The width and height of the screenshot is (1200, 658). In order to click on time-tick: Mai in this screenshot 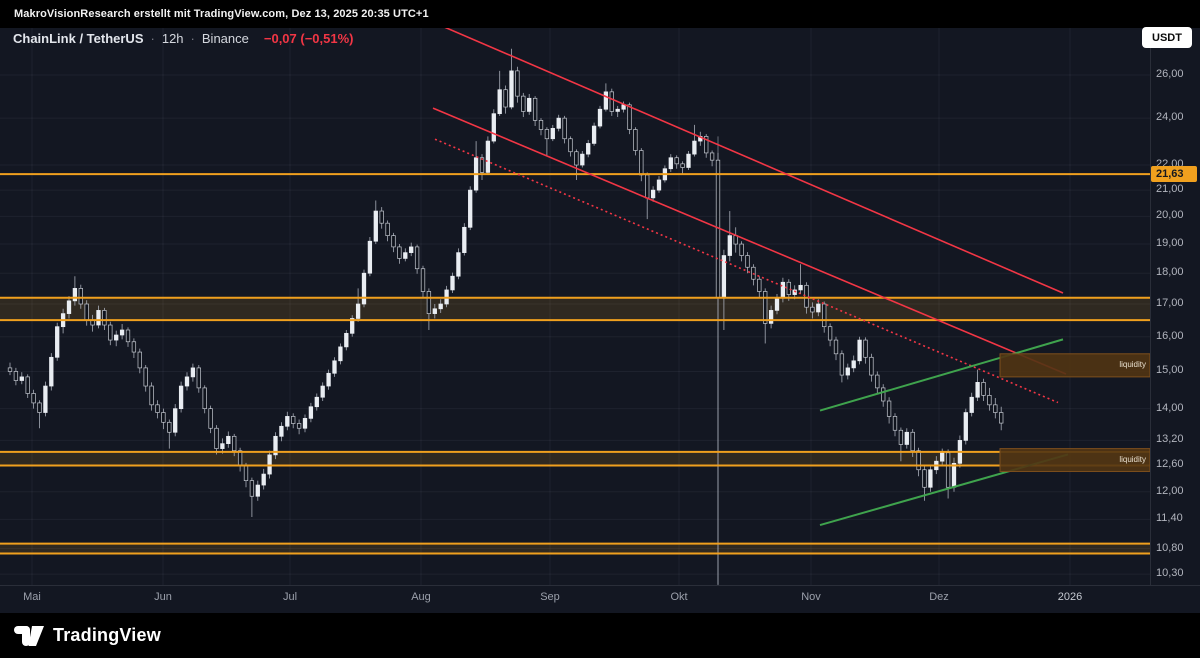, I will do `click(32, 597)`.